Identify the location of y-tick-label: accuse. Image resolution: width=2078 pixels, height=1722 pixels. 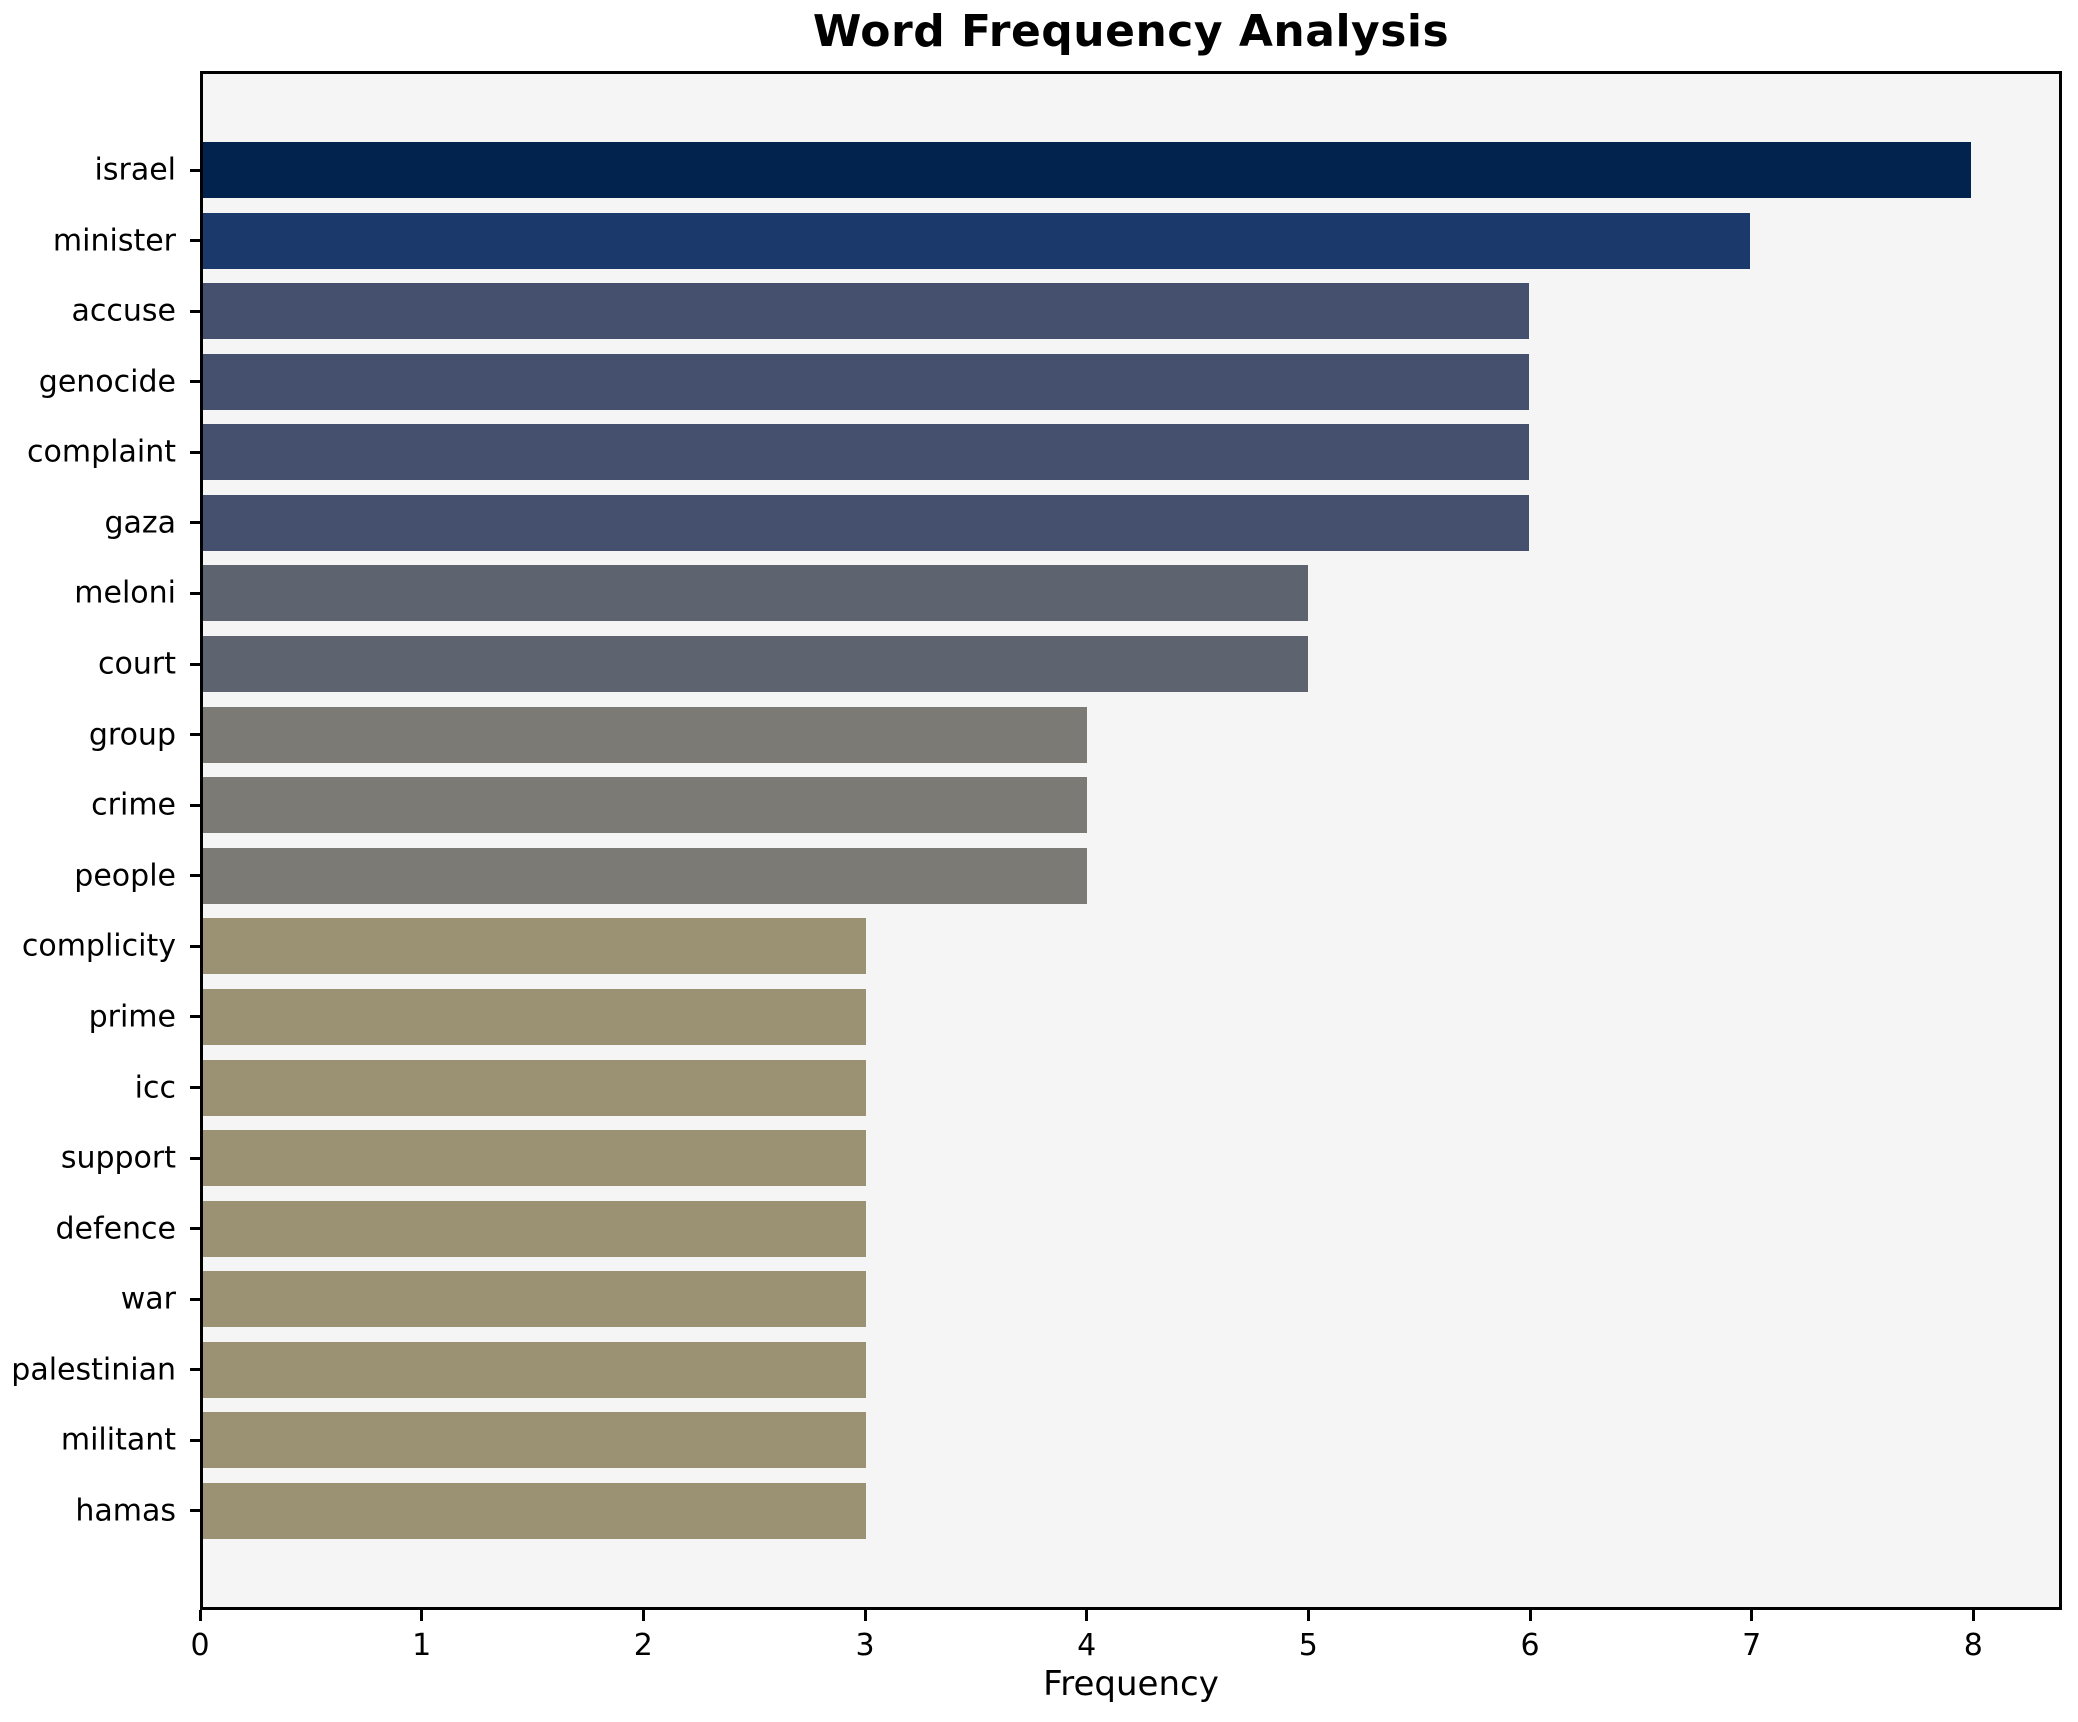
(123, 311).